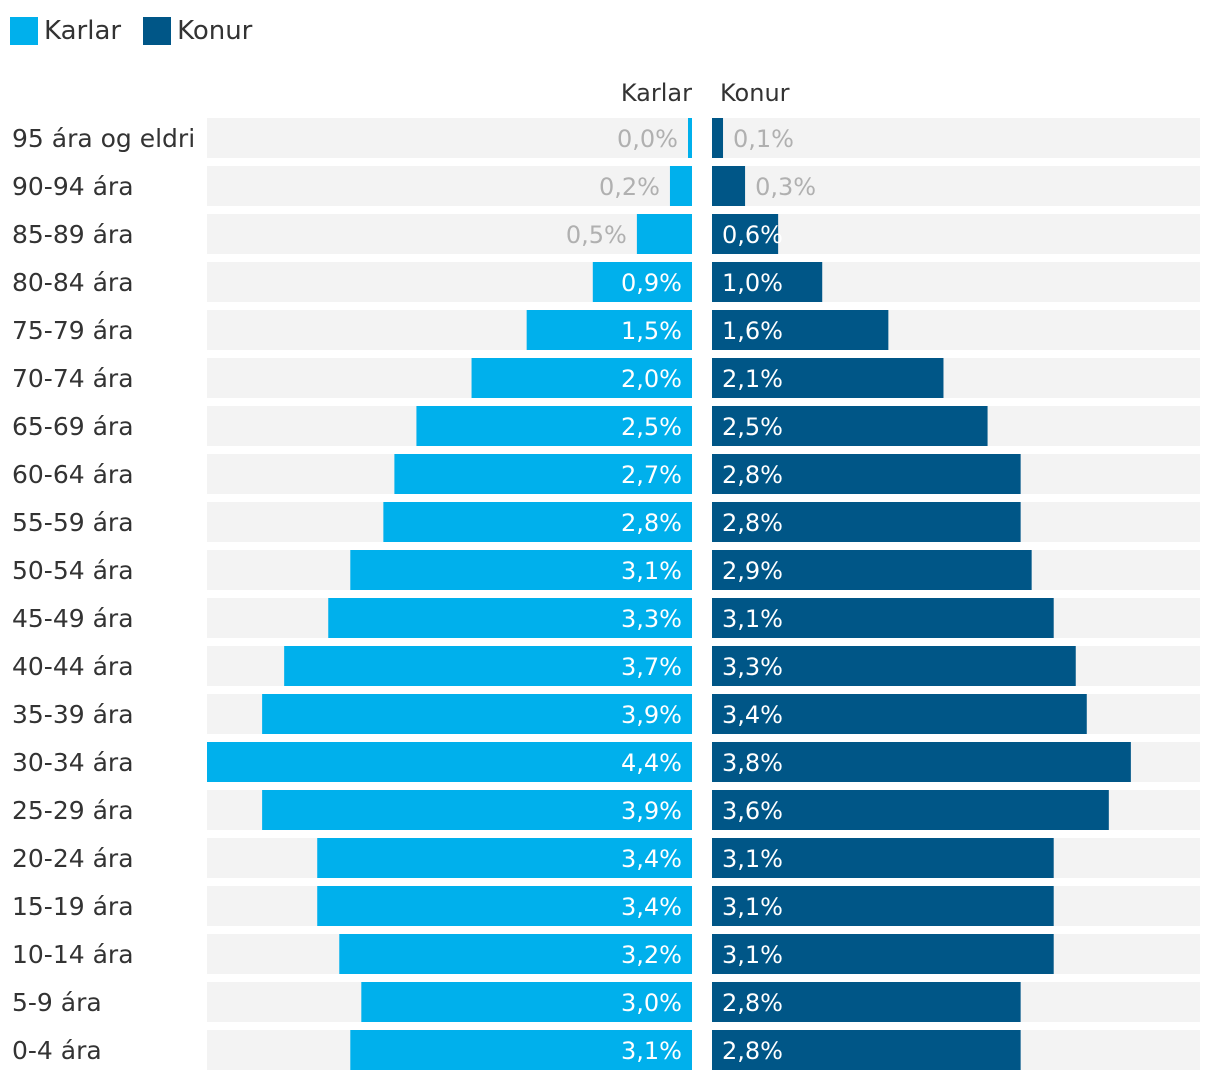  Describe the element at coordinates (752, 715) in the screenshot. I see `value-label-konur: 3,4%` at that location.